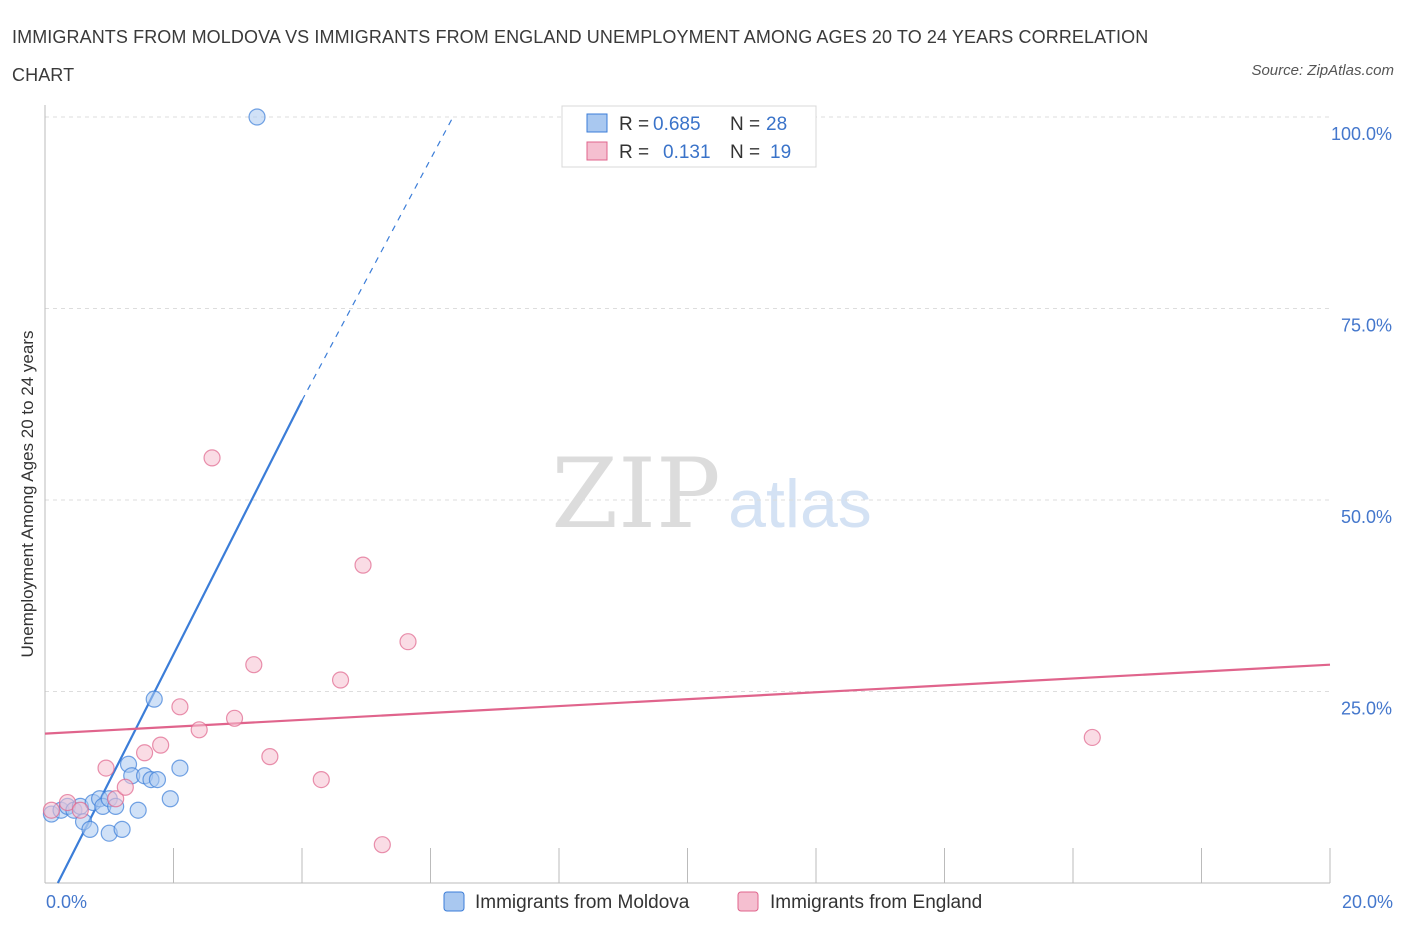 The height and width of the screenshot is (930, 1406). Describe the element at coordinates (1366, 517) in the screenshot. I see `y-tick-label: 50.0%` at that location.